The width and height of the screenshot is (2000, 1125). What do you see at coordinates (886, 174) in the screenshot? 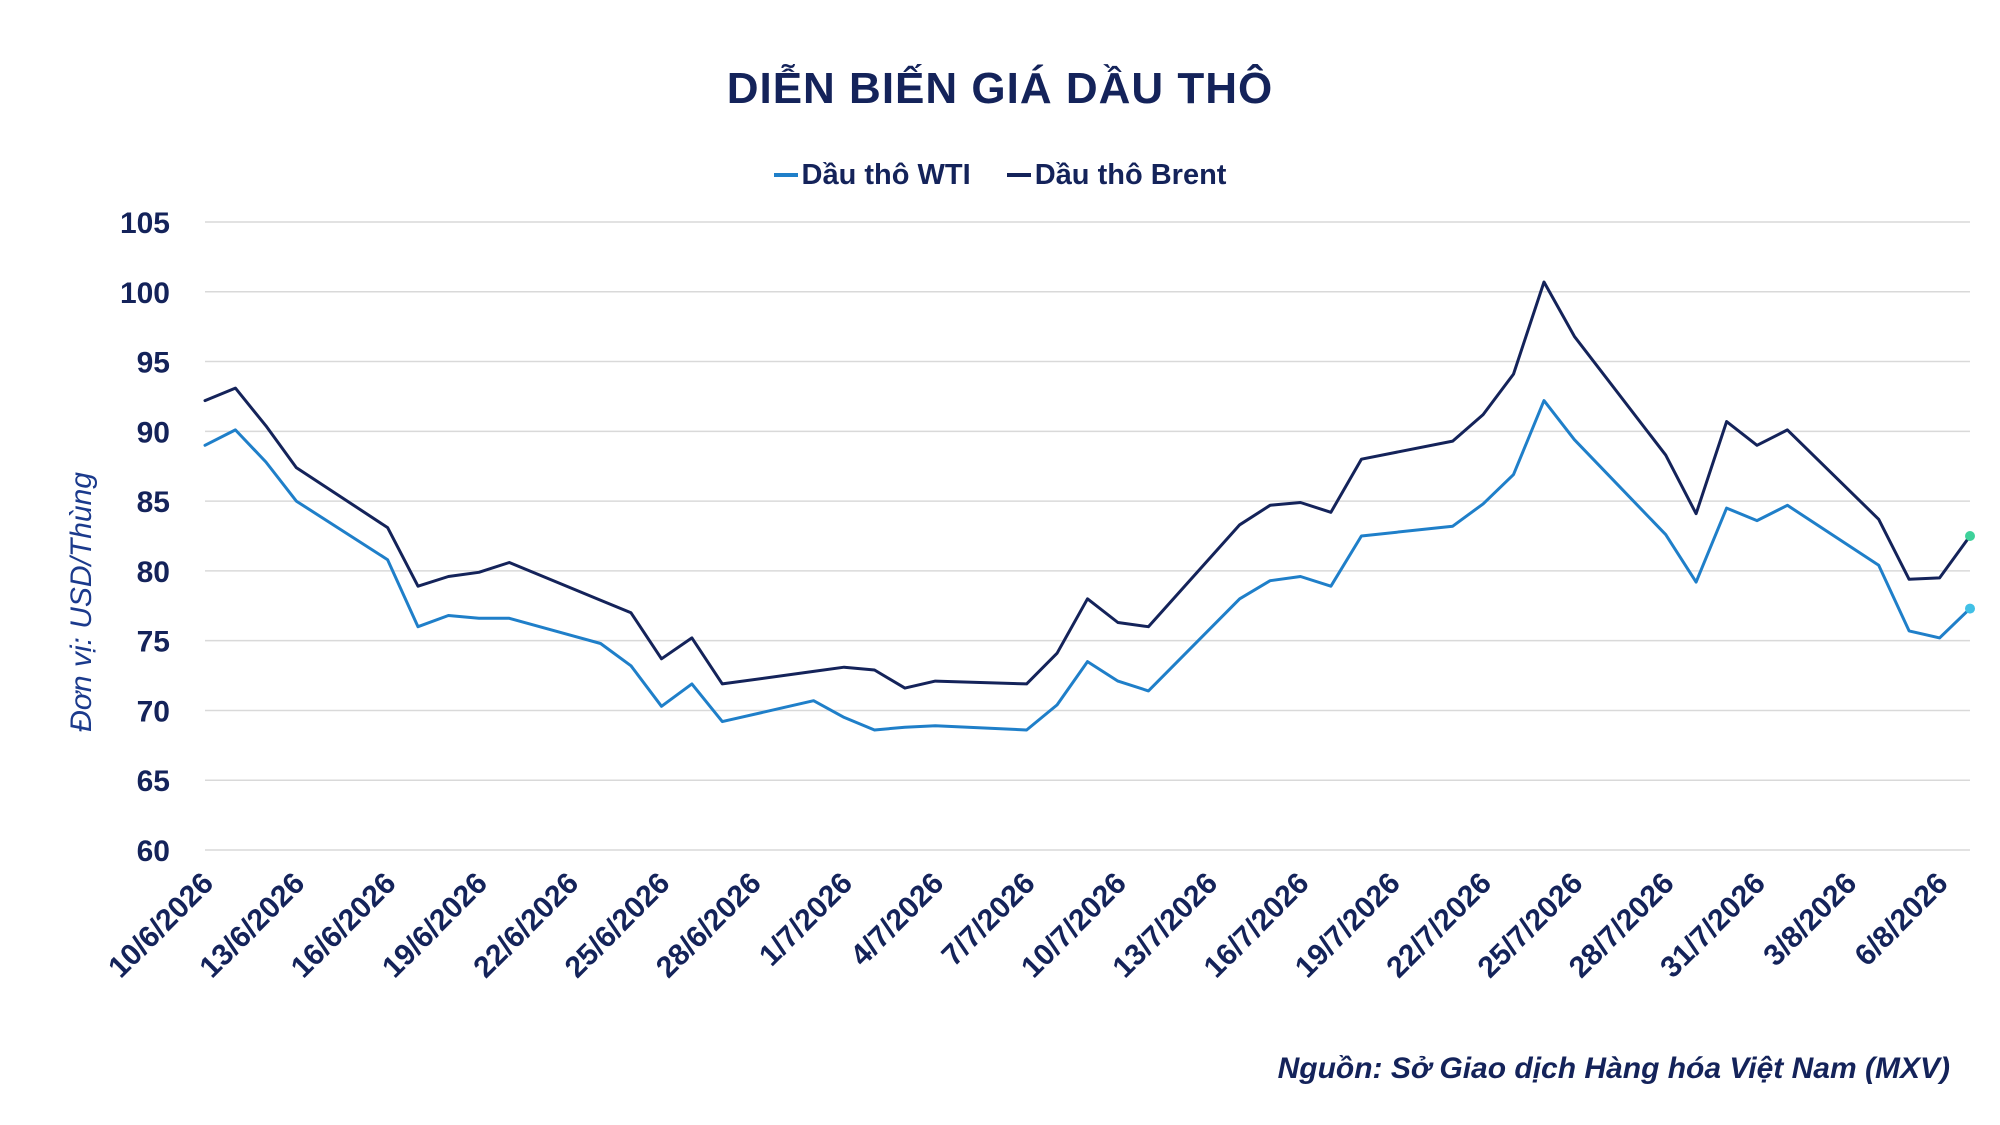
I see `legend-label-wti: Dầu thô WTI` at bounding box center [886, 174].